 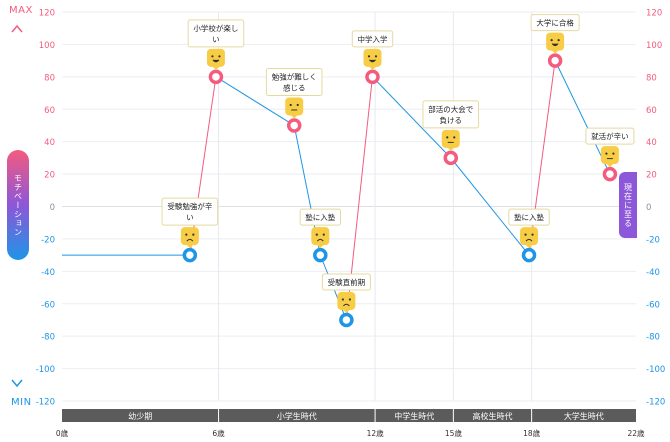 I want to click on y-tick-label-left: -40, so click(x=48, y=273).